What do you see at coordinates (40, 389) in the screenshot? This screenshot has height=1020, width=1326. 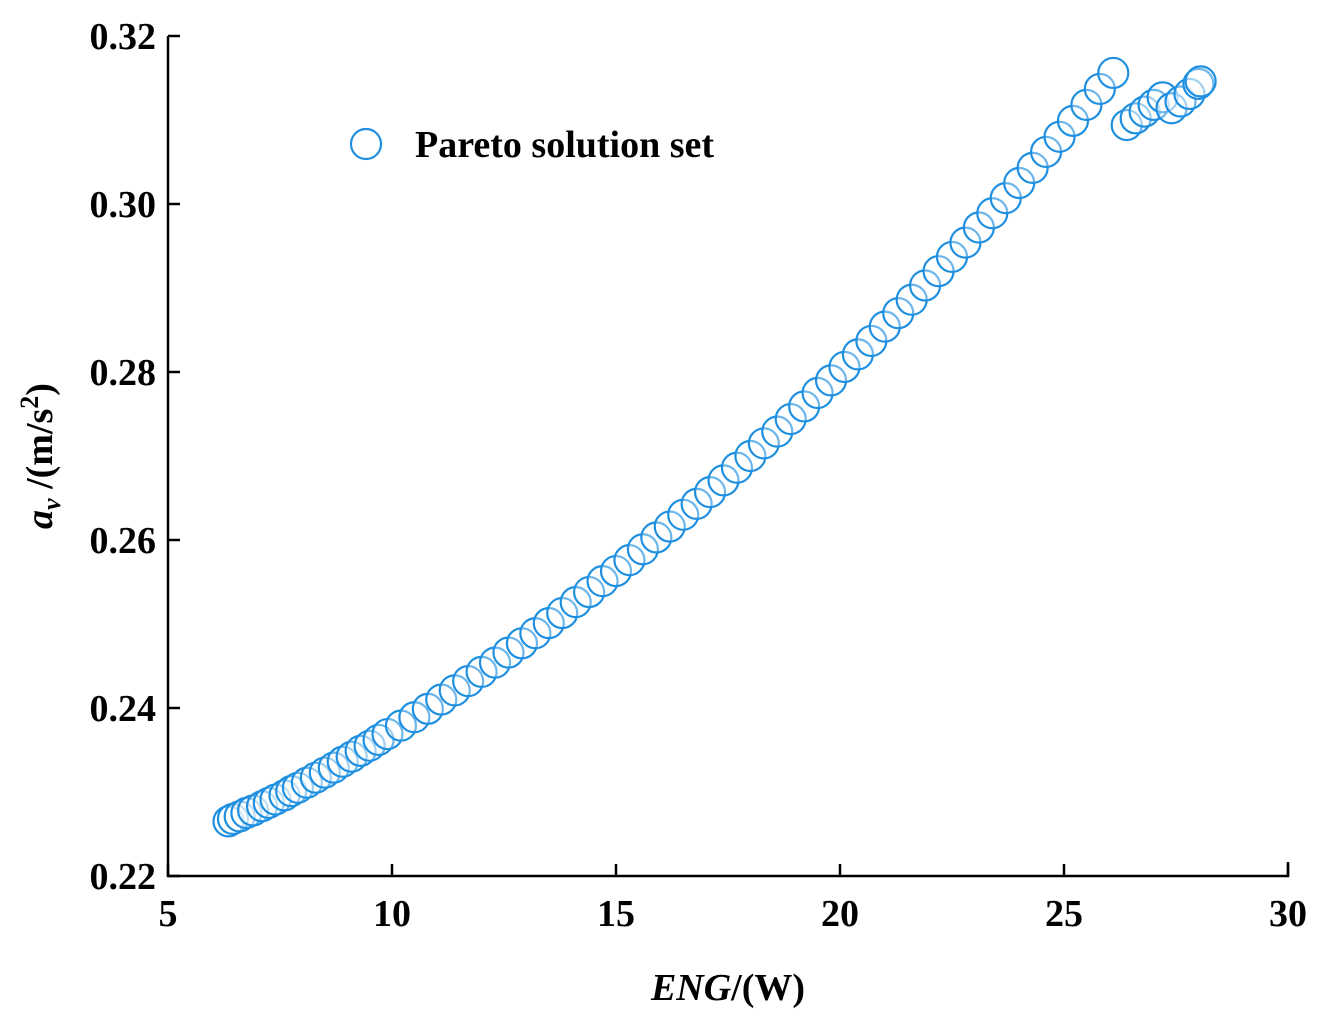 I see `y-axis-title-close: )` at bounding box center [40, 389].